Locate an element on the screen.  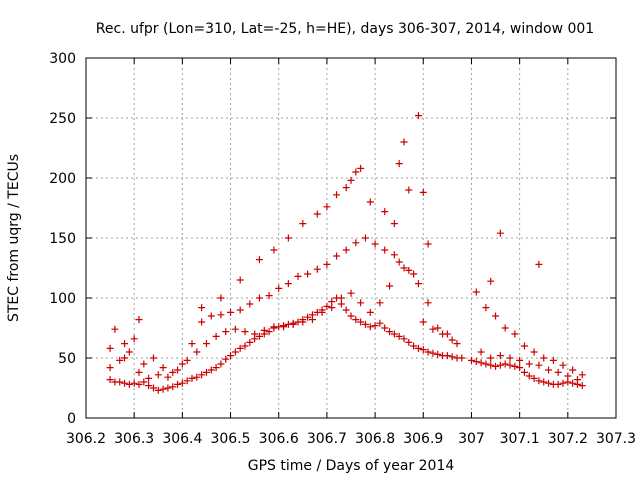
x-tick-label: 306.4 is located at coordinates (182, 439).